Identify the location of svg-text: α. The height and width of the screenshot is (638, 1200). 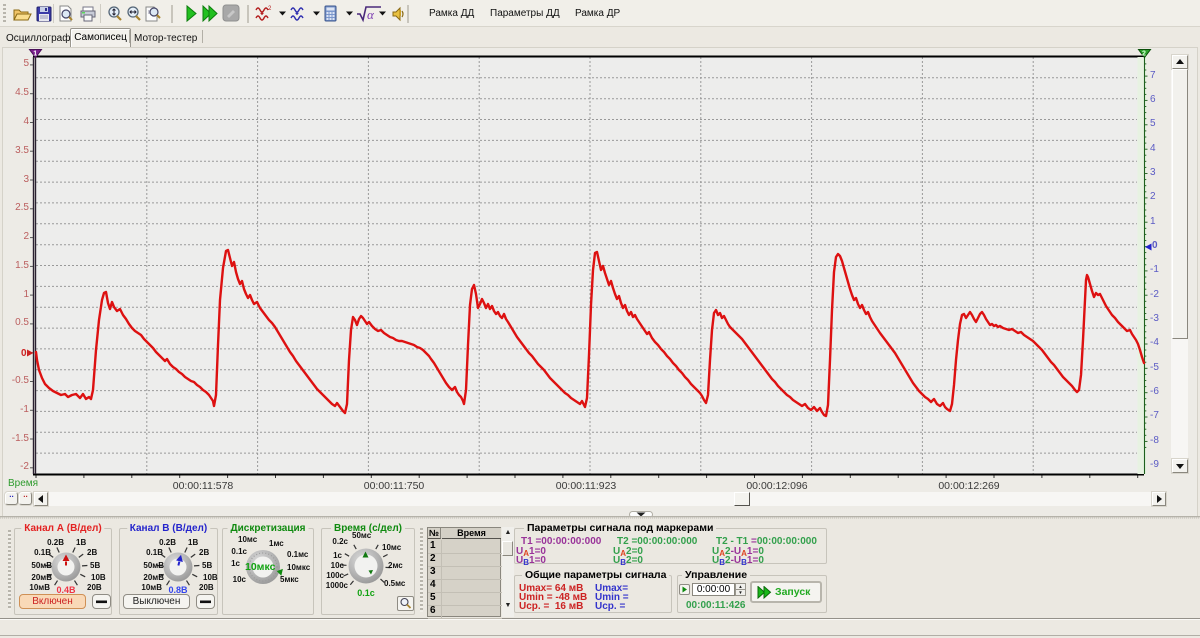
(371, 14).